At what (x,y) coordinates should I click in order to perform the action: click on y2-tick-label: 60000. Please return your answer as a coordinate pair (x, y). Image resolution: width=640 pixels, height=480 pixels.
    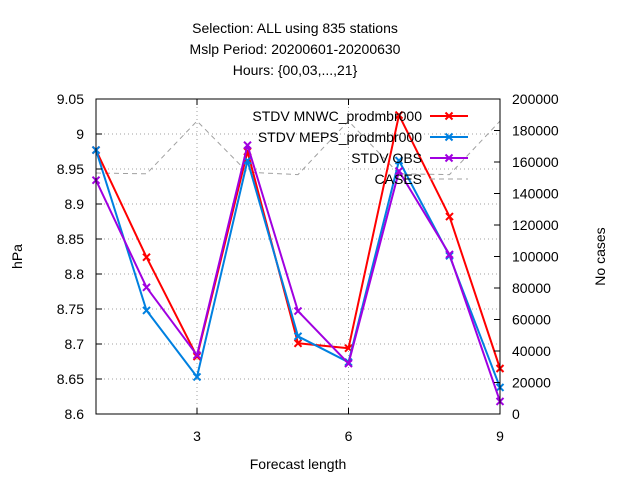
    Looking at the image, I should click on (531, 320).